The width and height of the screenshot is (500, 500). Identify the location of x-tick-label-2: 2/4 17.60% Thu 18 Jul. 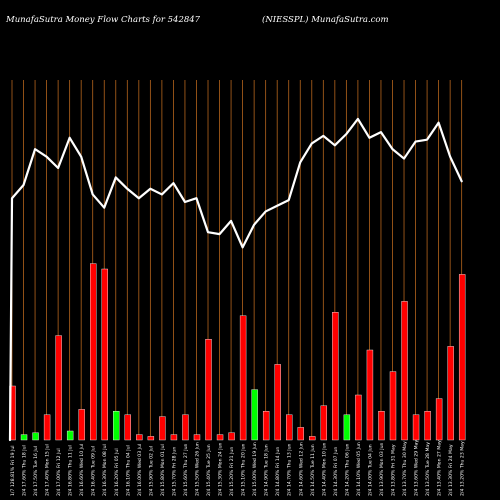
(25, 470).